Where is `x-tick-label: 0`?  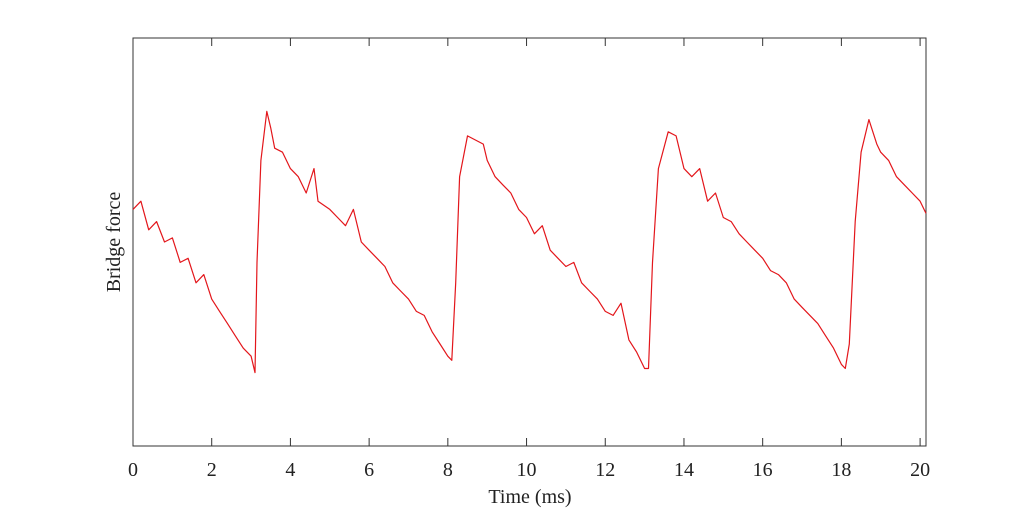 x-tick-label: 0 is located at coordinates (133, 470).